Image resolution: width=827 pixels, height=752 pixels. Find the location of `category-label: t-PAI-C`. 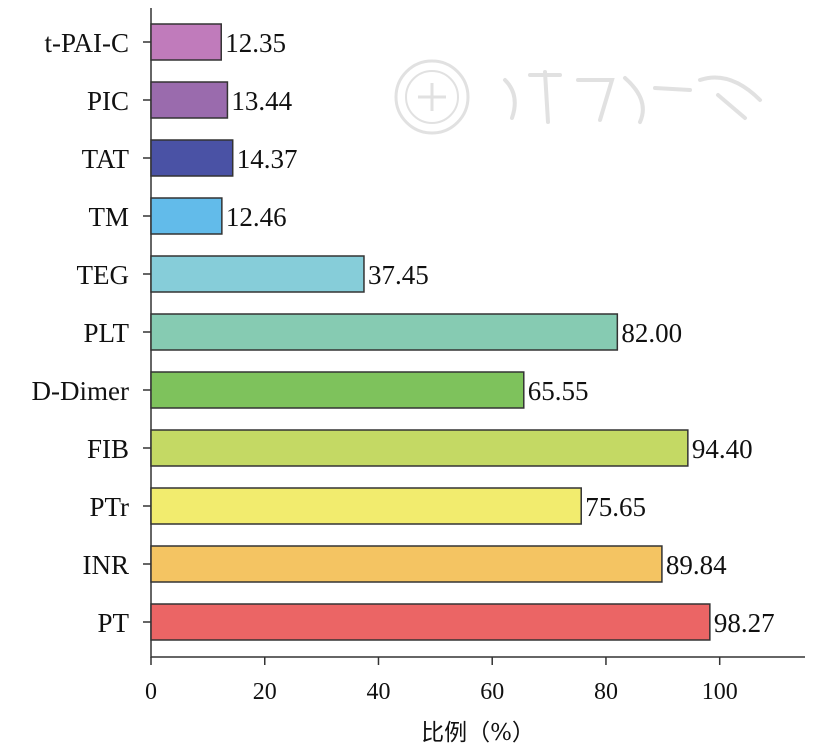

category-label: t-PAI-C is located at coordinates (86, 43).